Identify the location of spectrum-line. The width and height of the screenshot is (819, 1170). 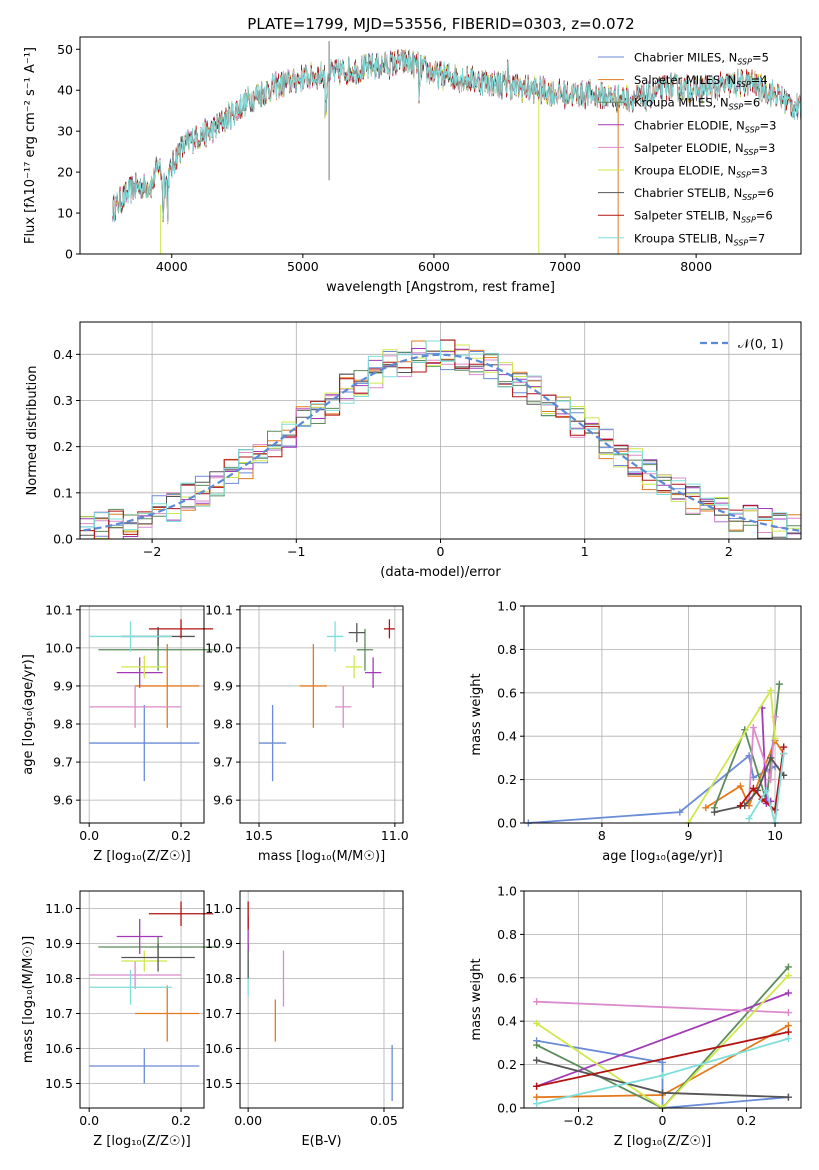
(456, 136).